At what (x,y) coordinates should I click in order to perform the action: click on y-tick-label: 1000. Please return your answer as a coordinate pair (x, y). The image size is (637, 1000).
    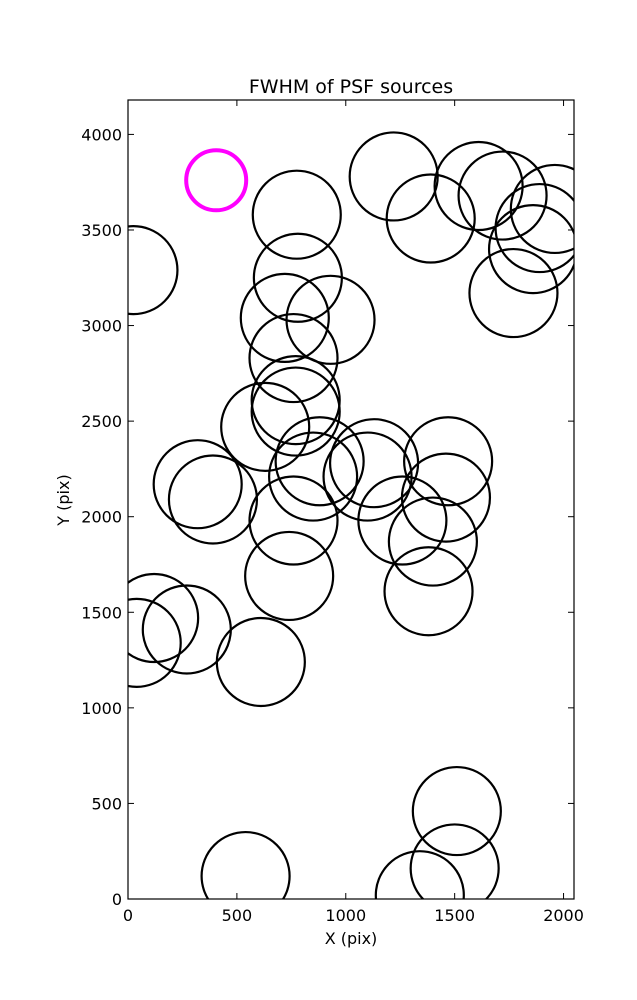
    Looking at the image, I should click on (101, 708).